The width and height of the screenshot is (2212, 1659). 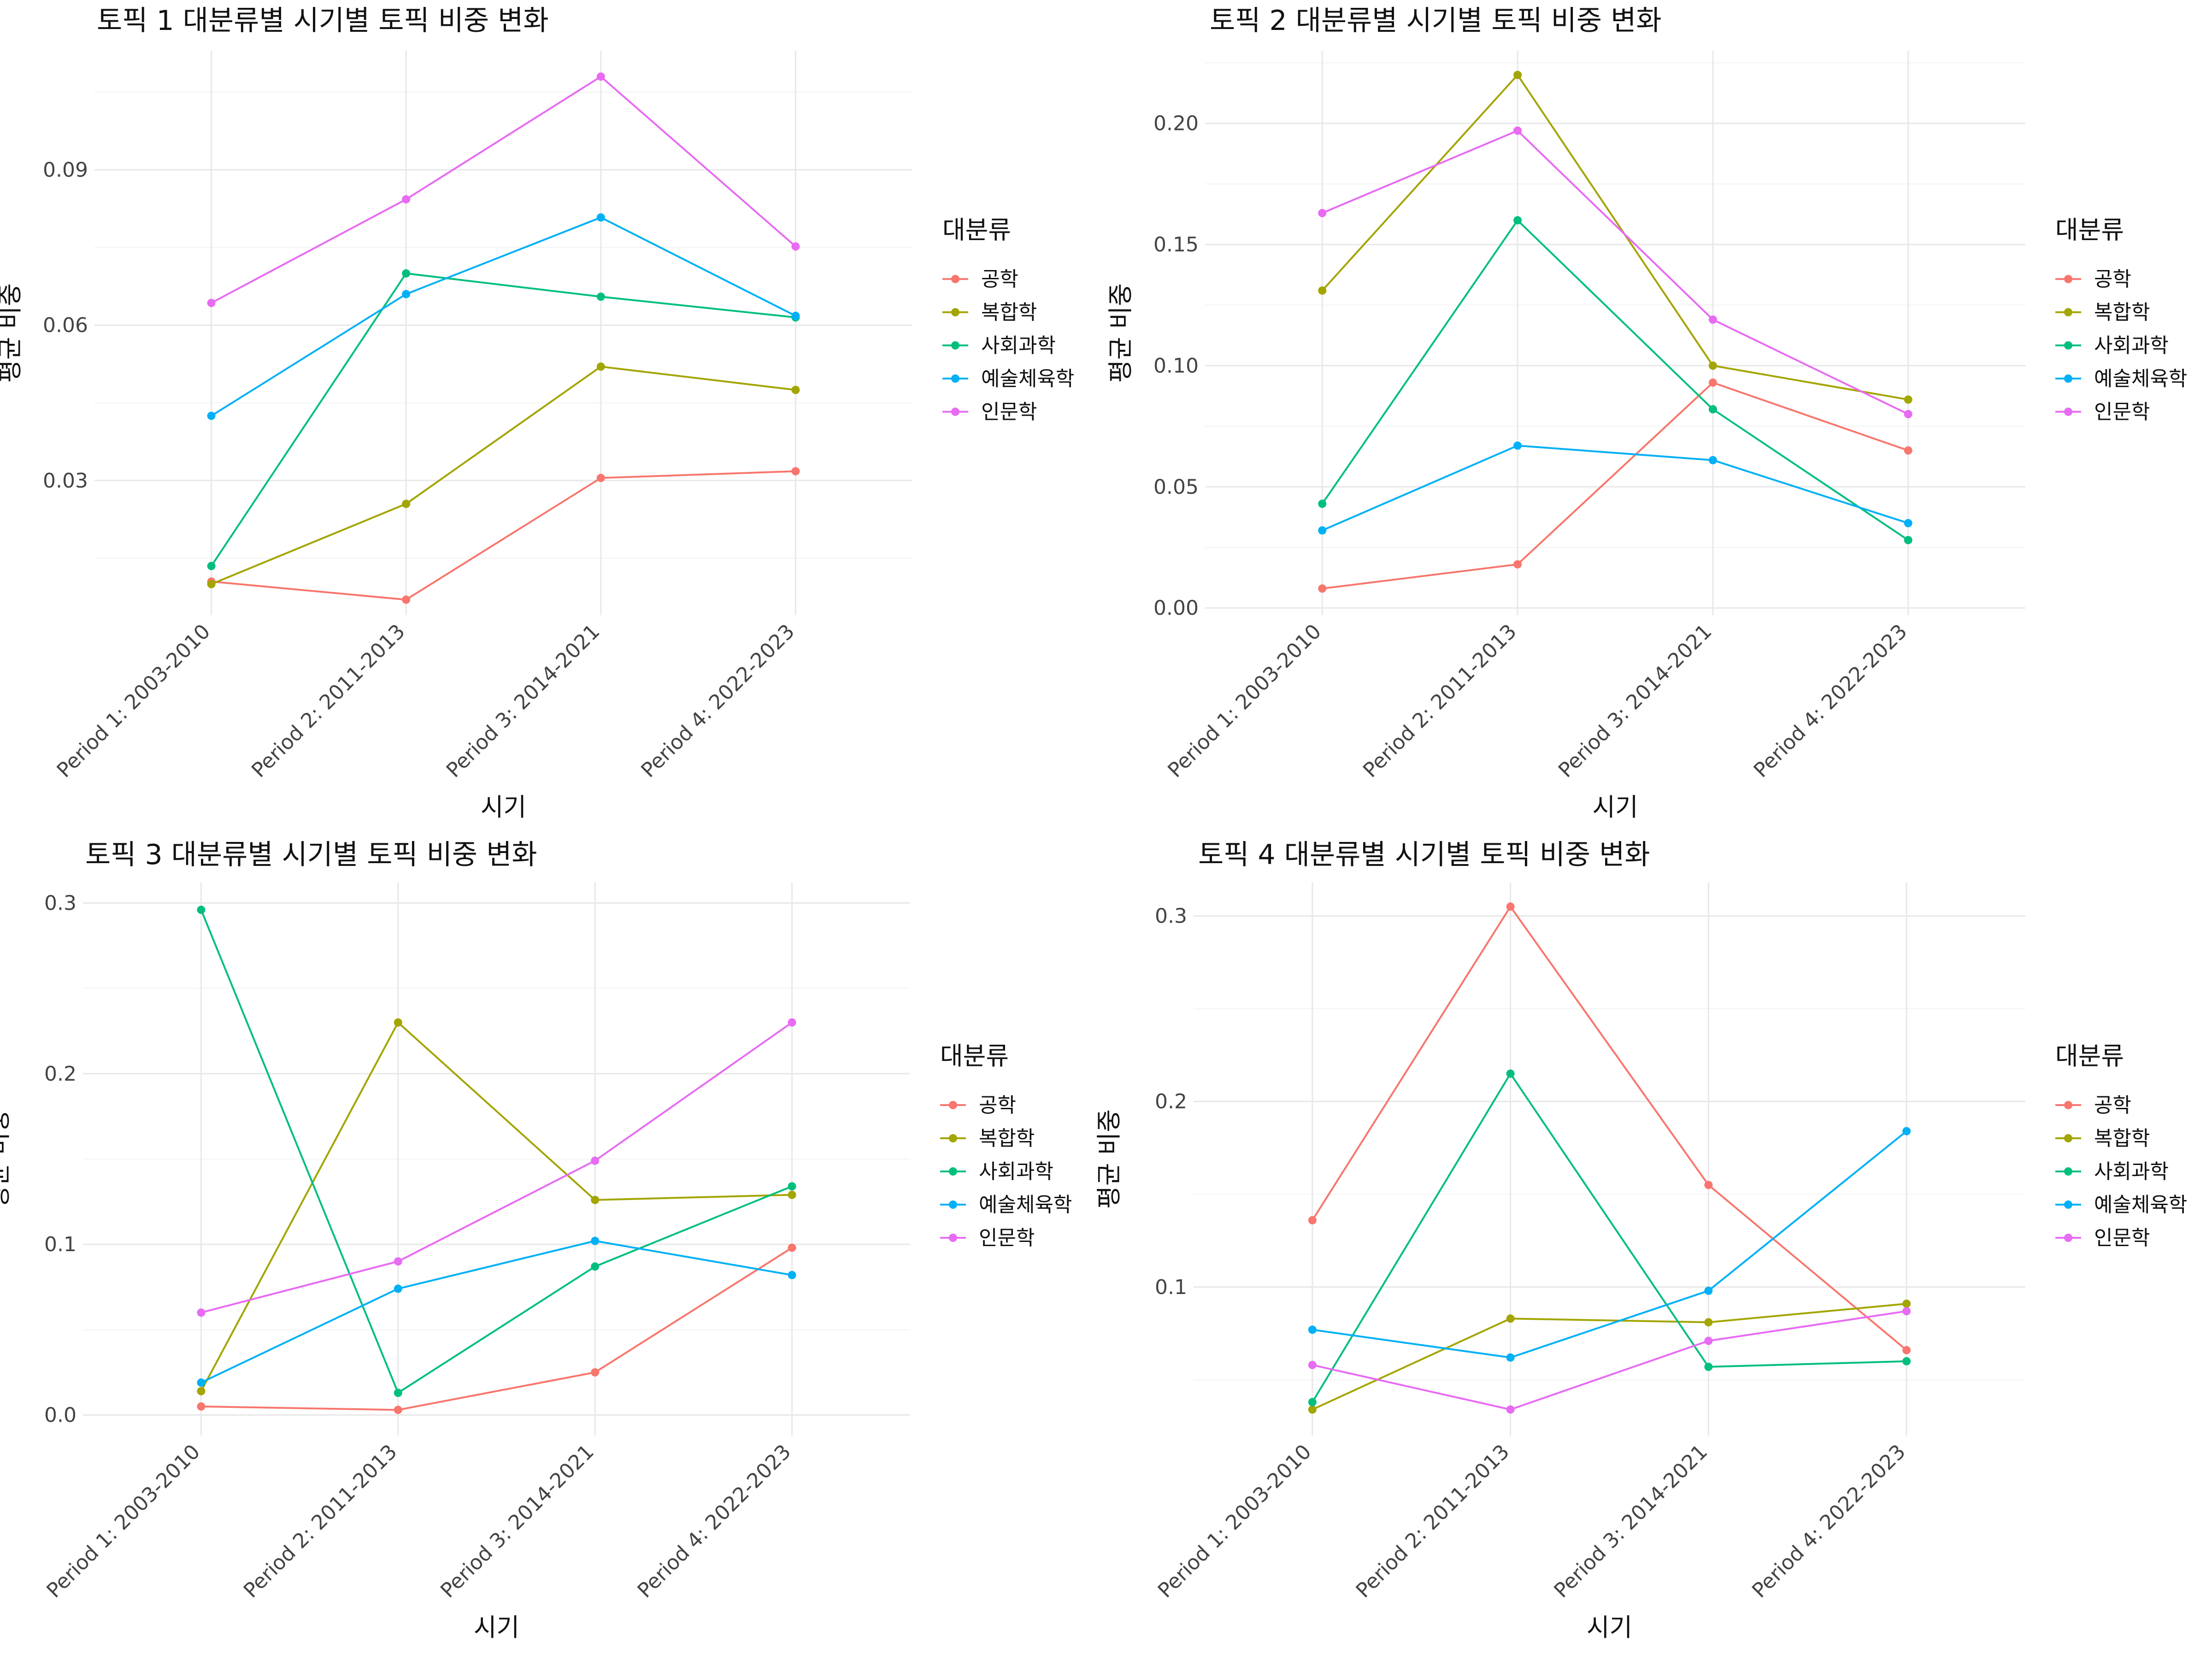 What do you see at coordinates (1027, 379) in the screenshot?
I see `legend-label: 예술체육학` at bounding box center [1027, 379].